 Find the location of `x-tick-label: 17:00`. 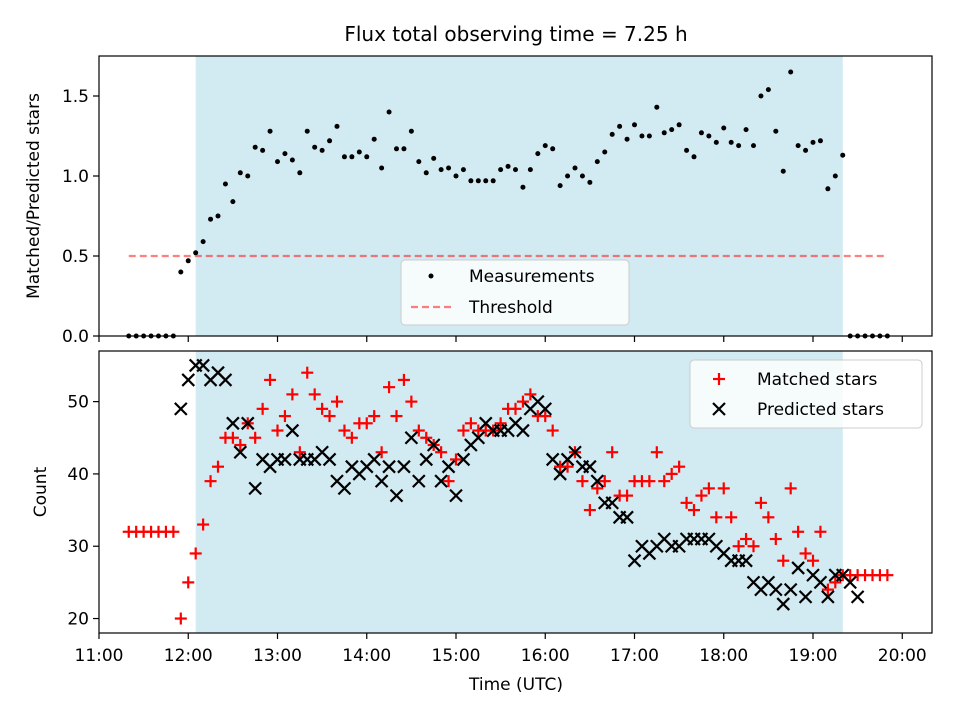

x-tick-label: 17:00 is located at coordinates (634, 656).